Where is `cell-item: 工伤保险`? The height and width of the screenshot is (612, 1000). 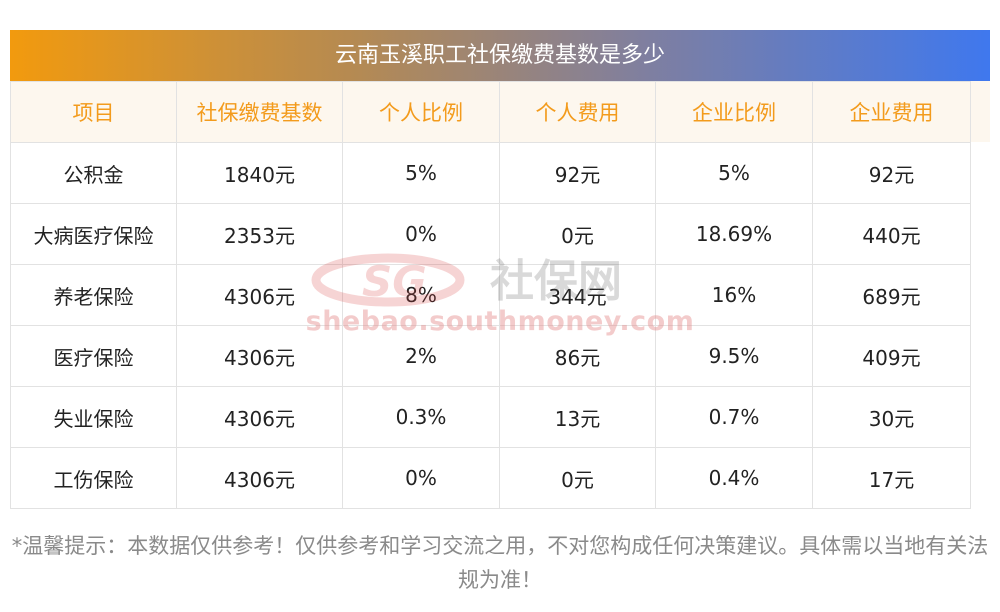
cell-item: 工伤保险 is located at coordinates (93, 478).